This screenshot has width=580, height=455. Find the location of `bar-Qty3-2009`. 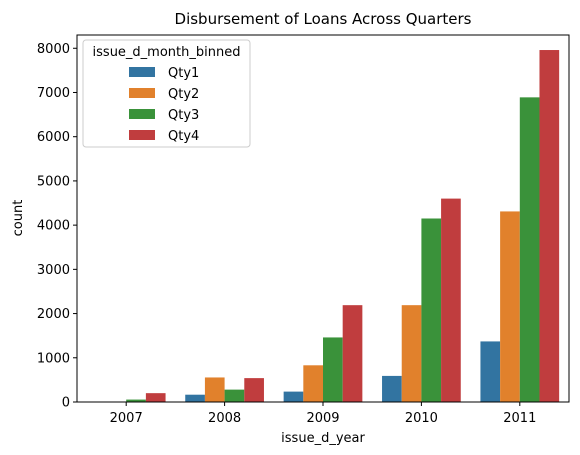

bar-Qty3-2009 is located at coordinates (333, 369).